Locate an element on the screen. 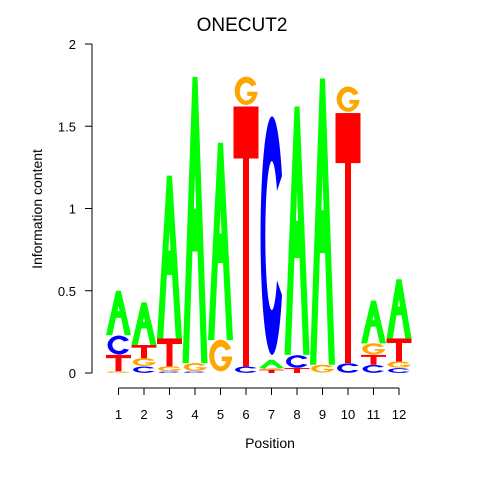  x-tick-label: 4 is located at coordinates (194, 414).